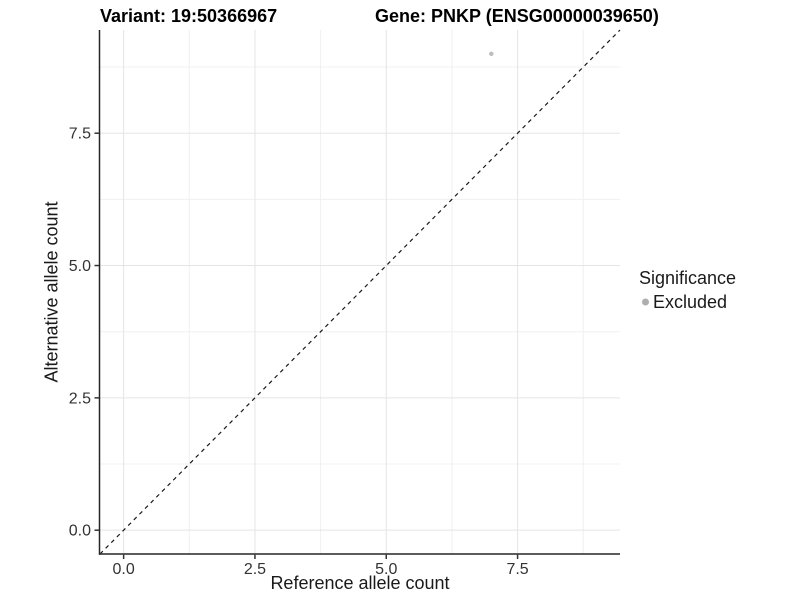 This screenshot has width=800, height=600. What do you see at coordinates (80, 398) in the screenshot?
I see `y-tick-label: 2.5` at bounding box center [80, 398].